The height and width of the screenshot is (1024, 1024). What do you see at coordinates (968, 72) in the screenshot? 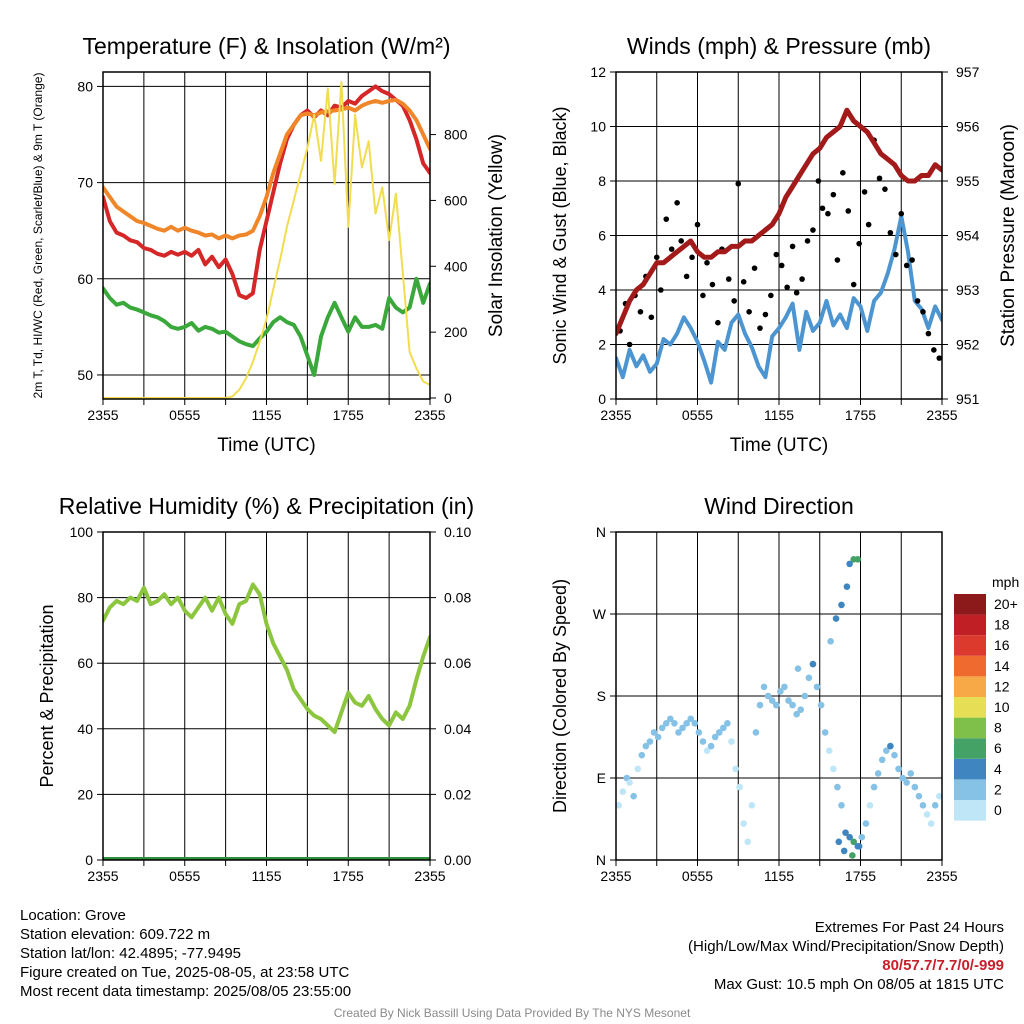
I see `y2-tick-label: 957` at bounding box center [968, 72].